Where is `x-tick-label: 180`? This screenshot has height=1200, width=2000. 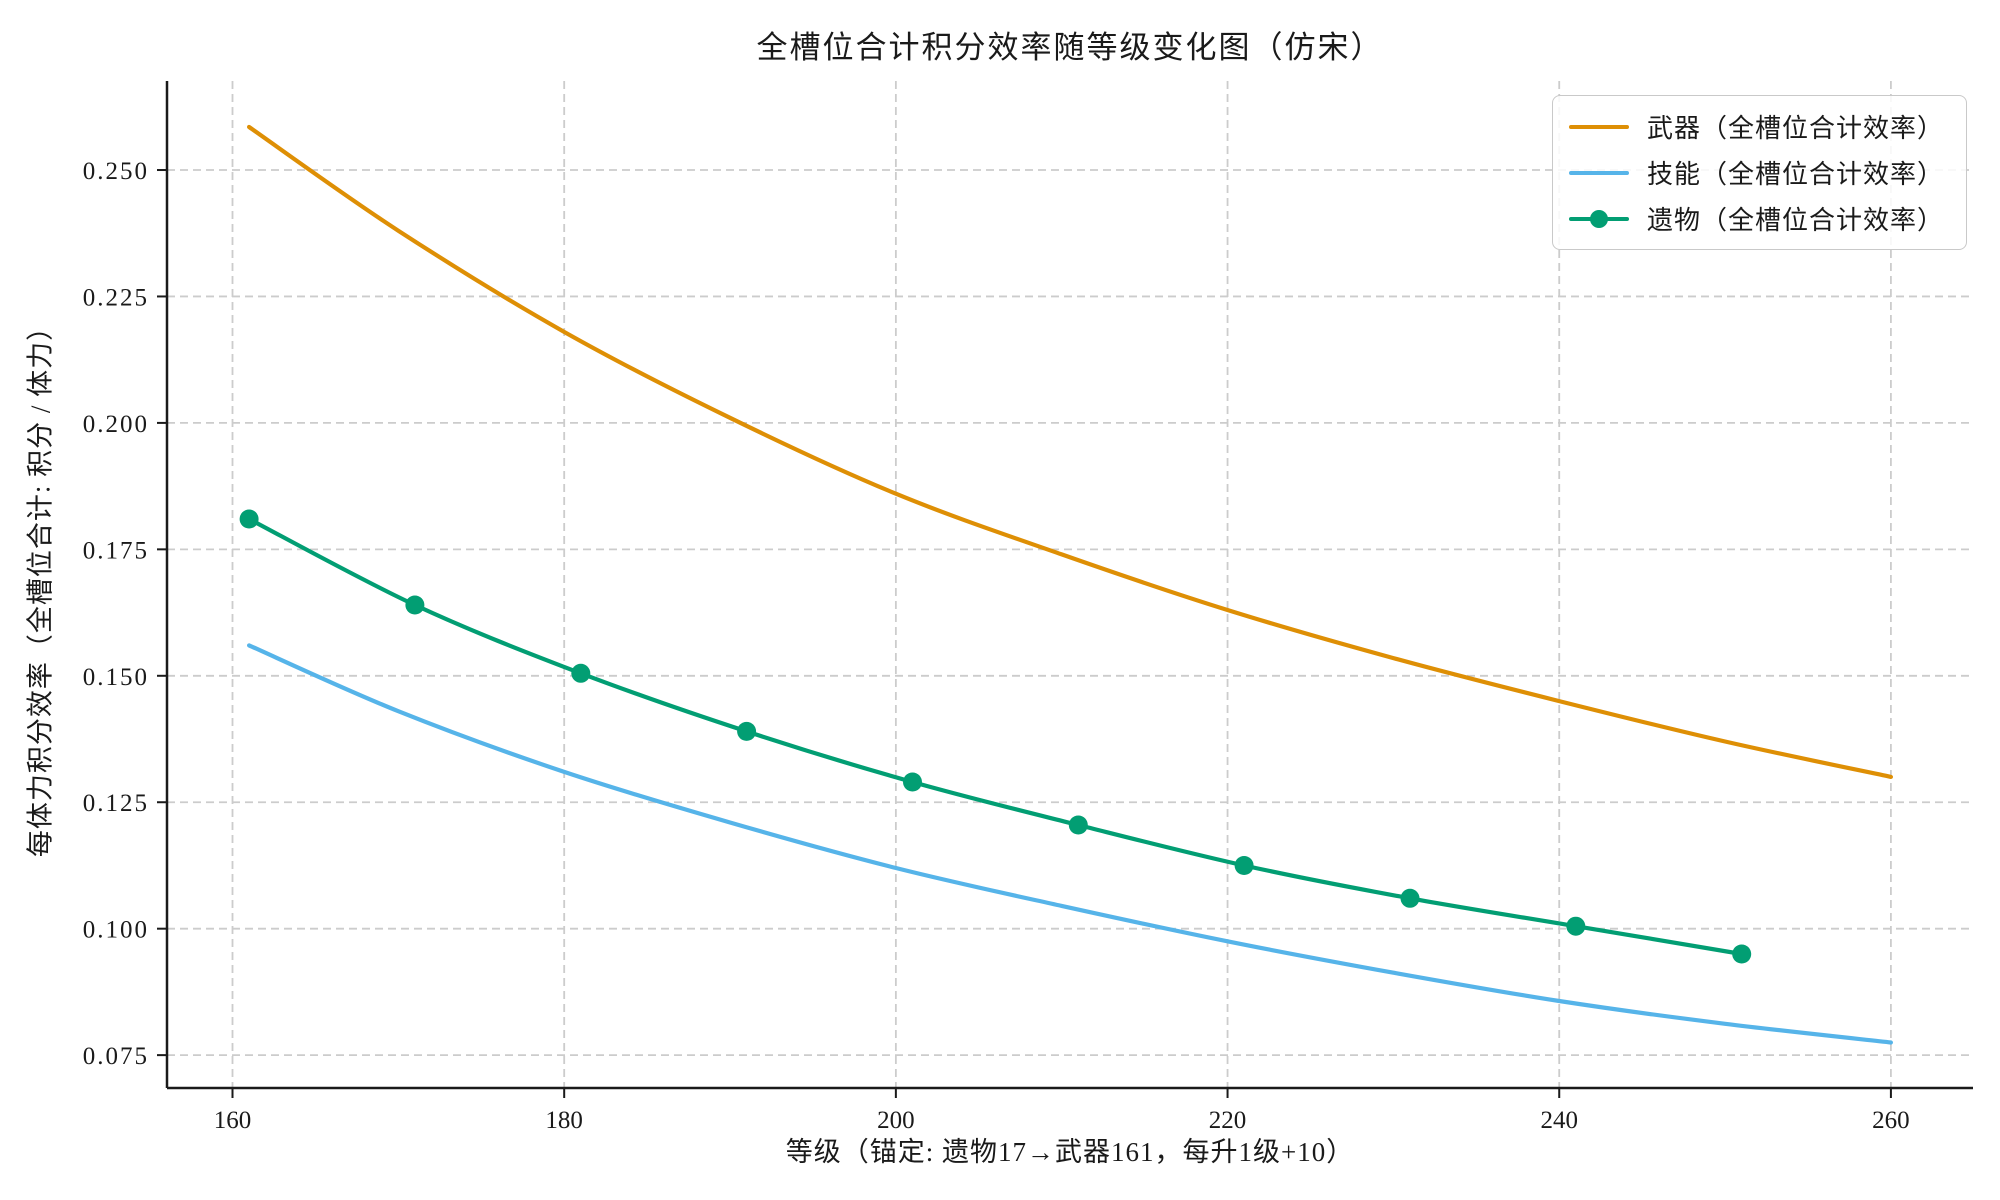 x-tick-label: 180 is located at coordinates (564, 1120).